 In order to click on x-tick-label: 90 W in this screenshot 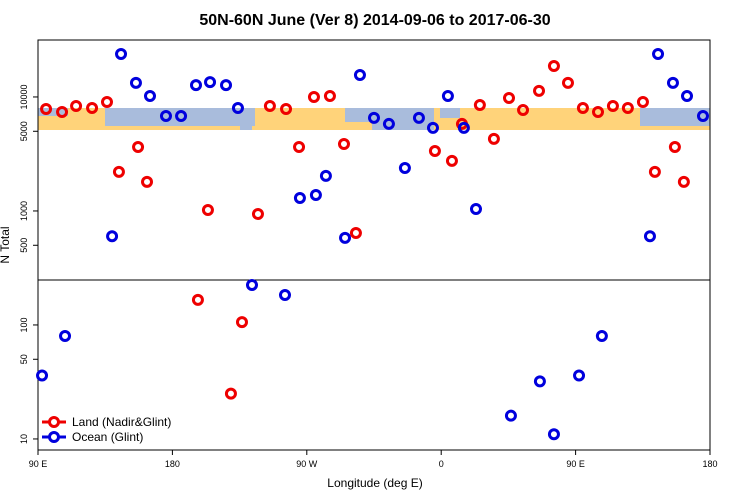, I will do `click(307, 464)`.